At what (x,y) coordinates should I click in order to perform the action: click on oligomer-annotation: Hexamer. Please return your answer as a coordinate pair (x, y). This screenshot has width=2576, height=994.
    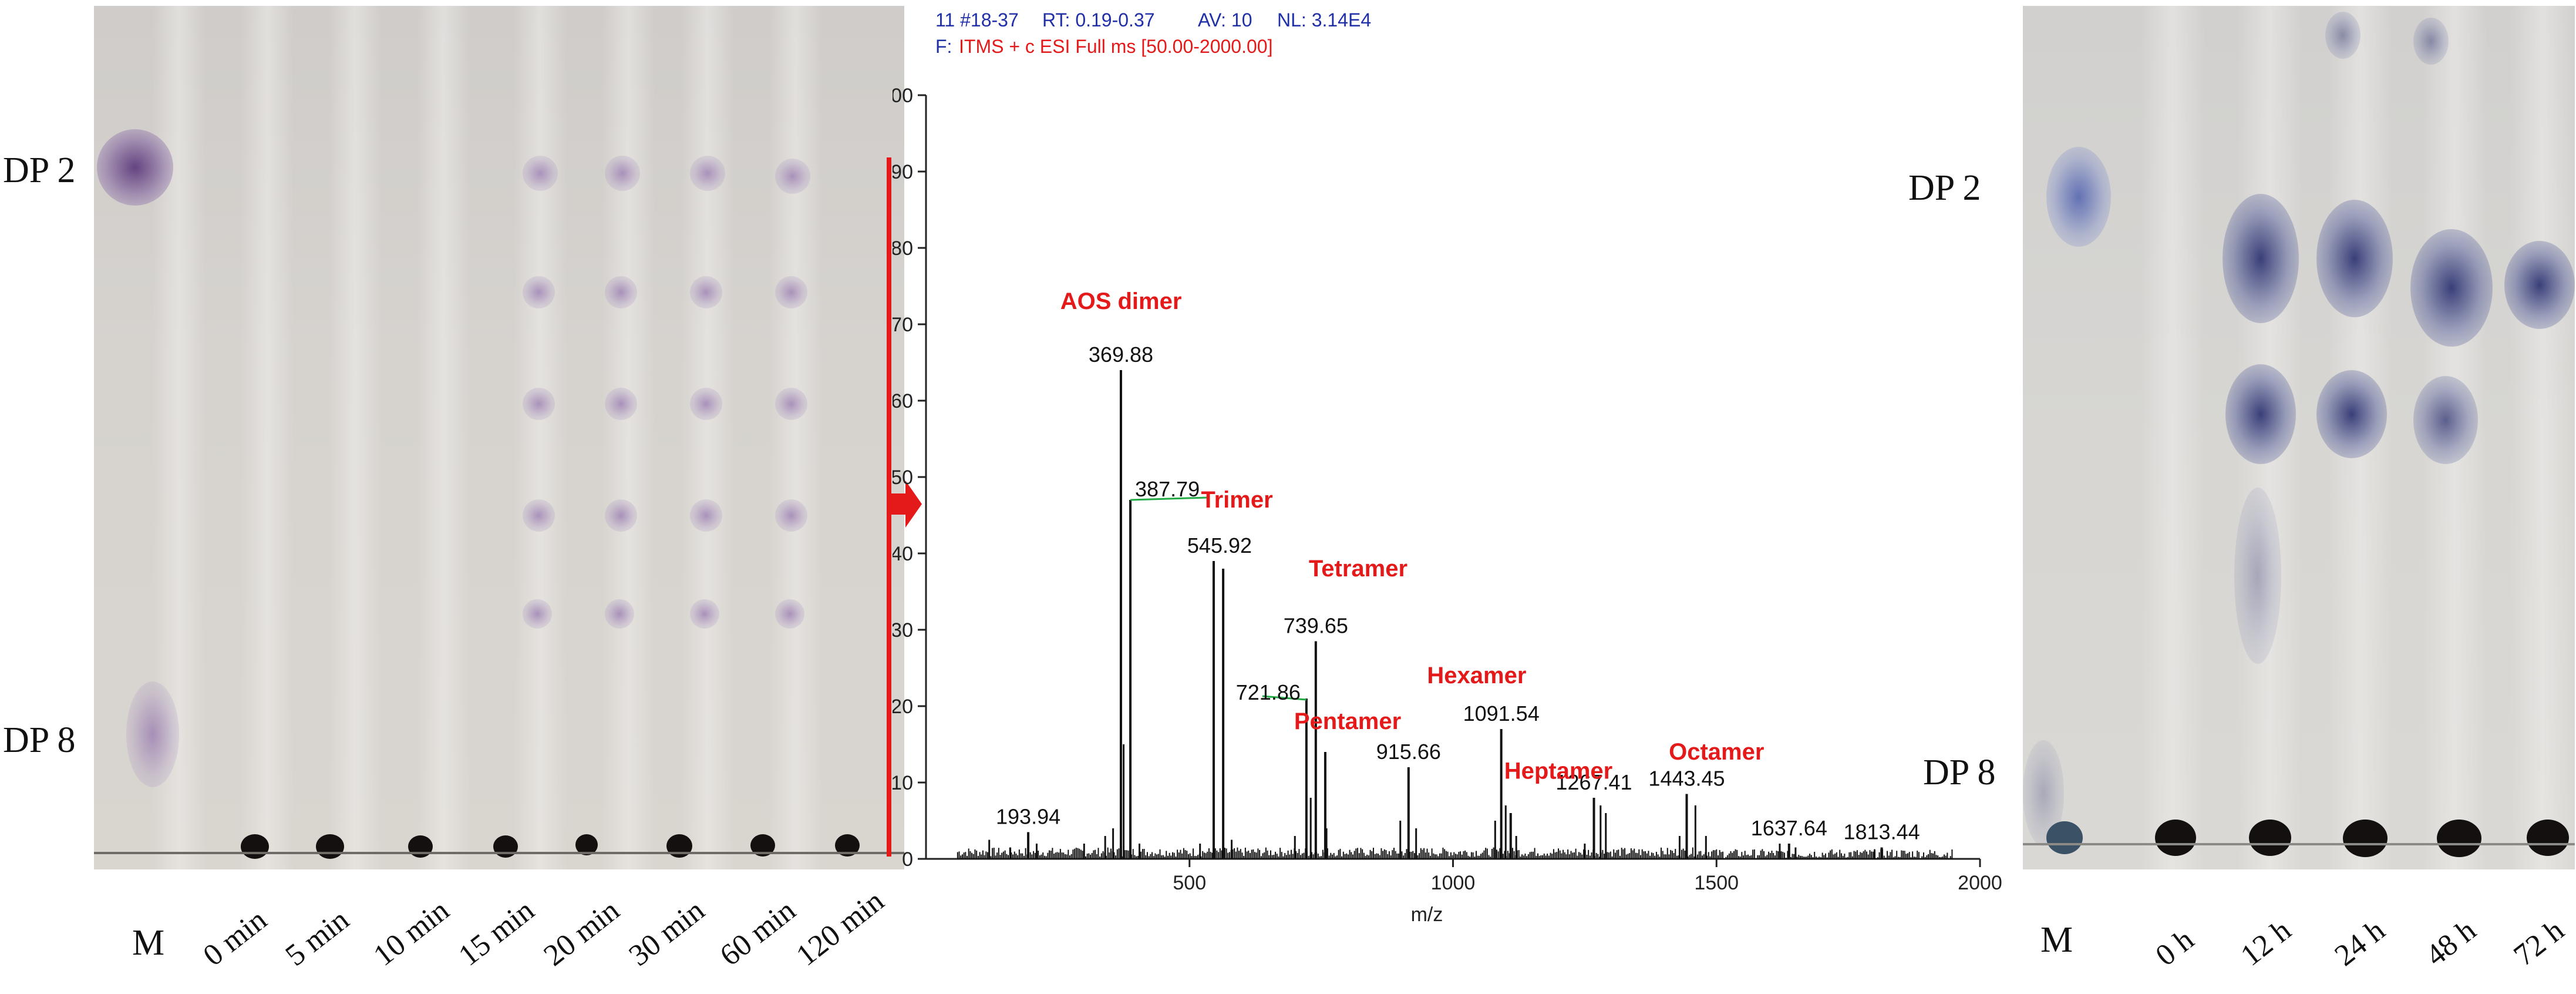
    Looking at the image, I should click on (1476, 676).